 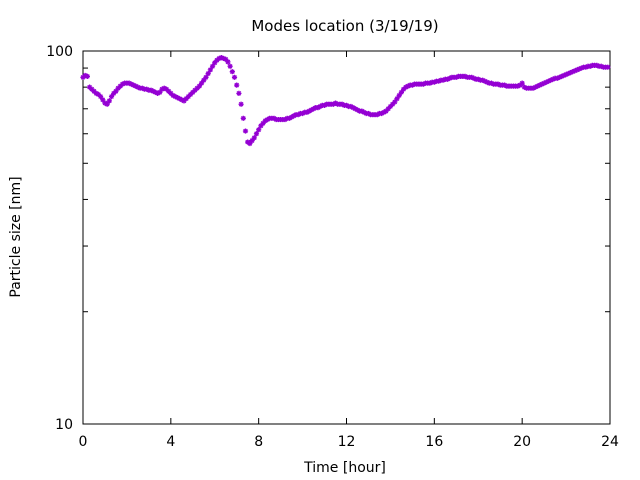 I want to click on x-tick-label: 0, so click(x=83, y=442).